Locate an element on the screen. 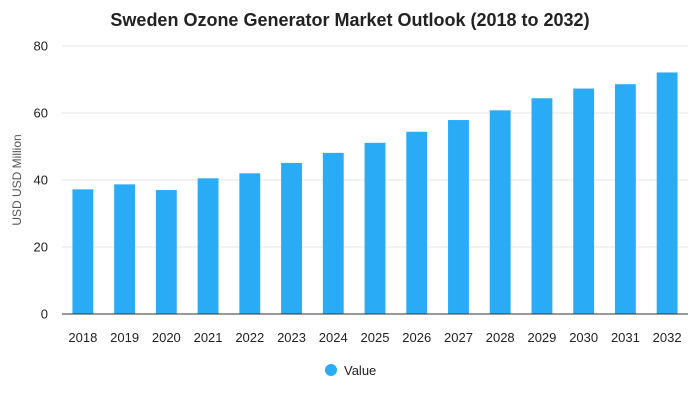 This screenshot has height=400, width=700. bar-2020 is located at coordinates (166, 252).